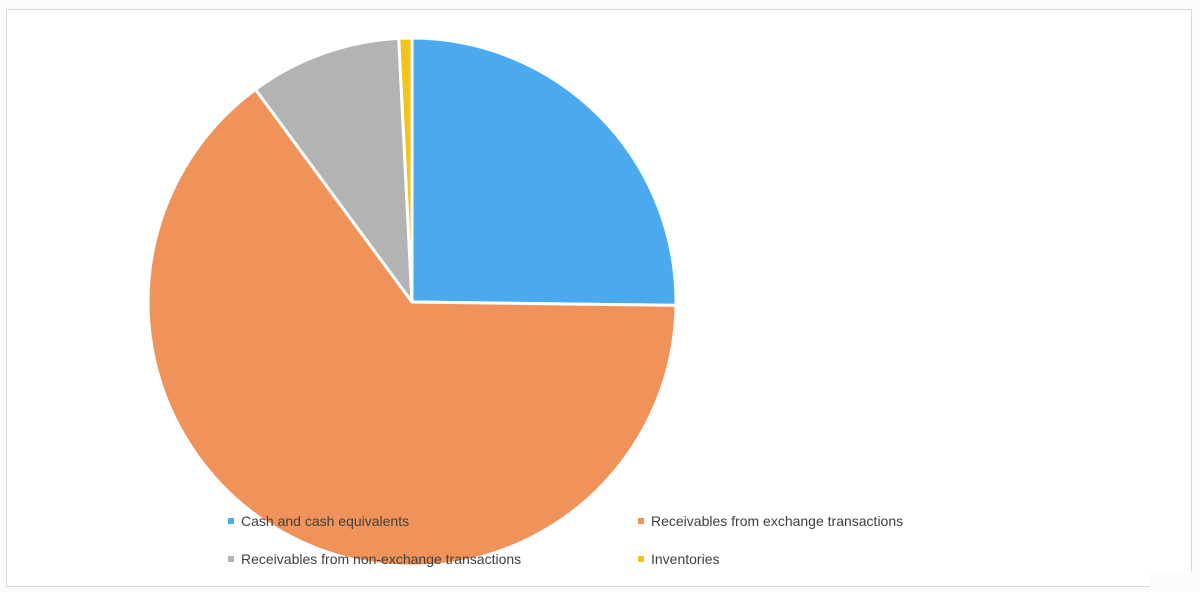 This screenshot has width=1200, height=592. What do you see at coordinates (544, 171) in the screenshot?
I see `pie-slice-cash` at bounding box center [544, 171].